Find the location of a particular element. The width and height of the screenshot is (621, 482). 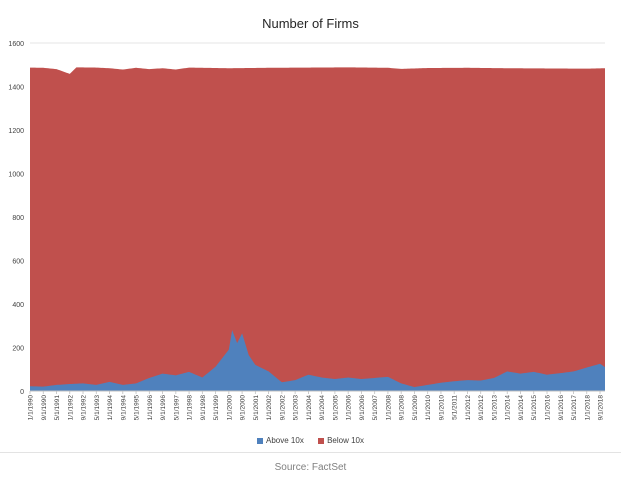

x-tick-label: 1/1/2008 is located at coordinates (388, 408).